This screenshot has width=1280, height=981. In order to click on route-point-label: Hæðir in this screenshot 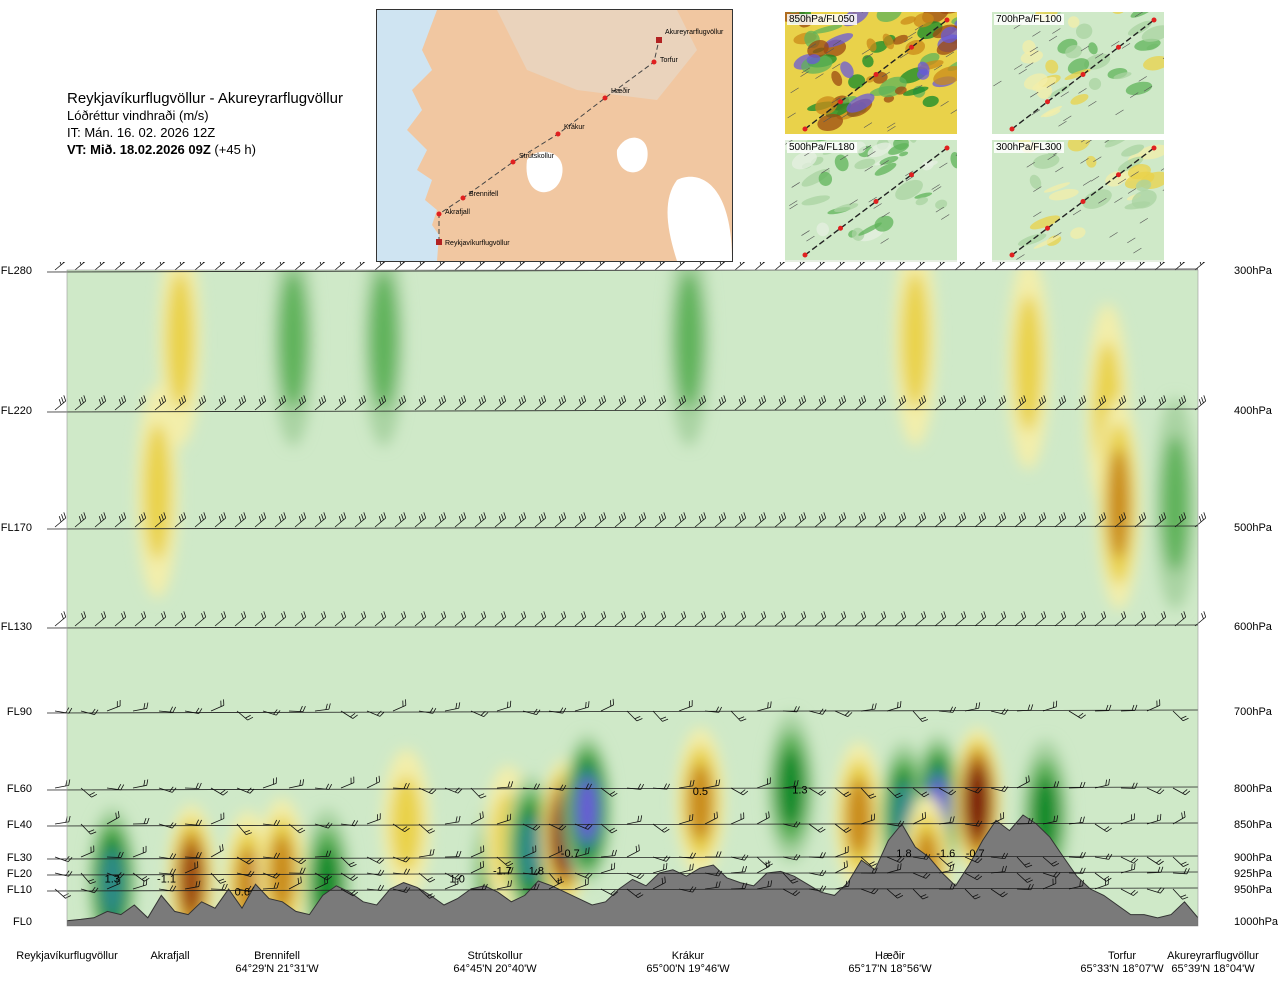, I will do `click(621, 91)`.